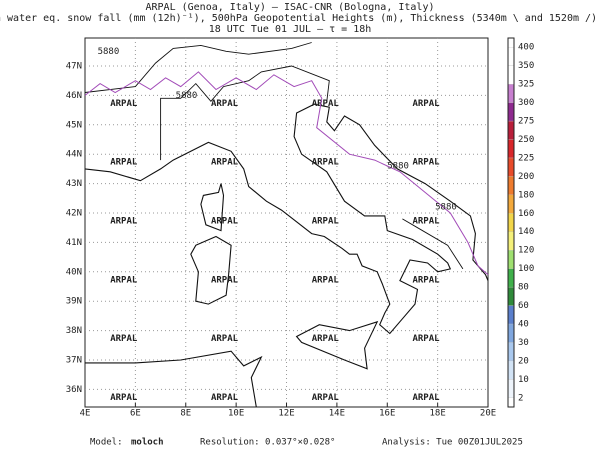 The width and height of the screenshot is (600, 454). What do you see at coordinates (520, 398) in the screenshot?
I see `colorbar-label: 2` at bounding box center [520, 398].